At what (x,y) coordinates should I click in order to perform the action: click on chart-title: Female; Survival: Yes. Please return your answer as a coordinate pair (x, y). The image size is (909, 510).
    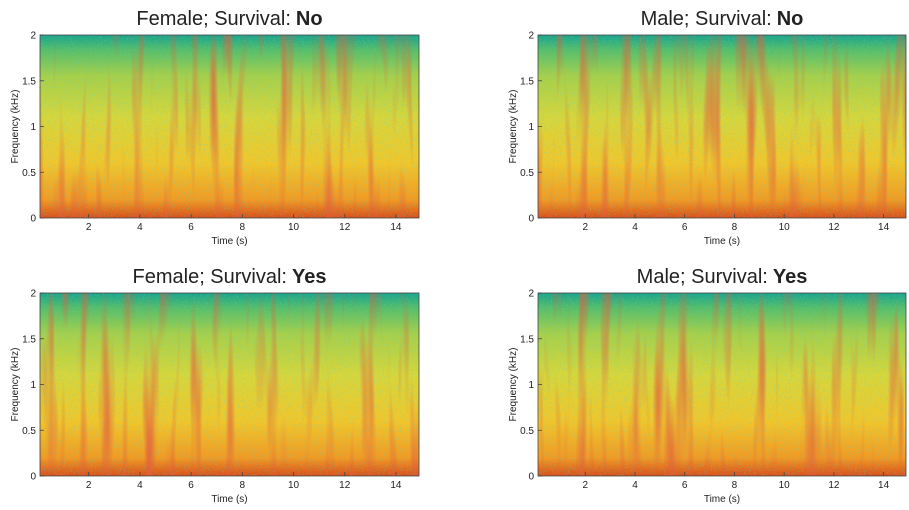
    Looking at the image, I should click on (230, 277).